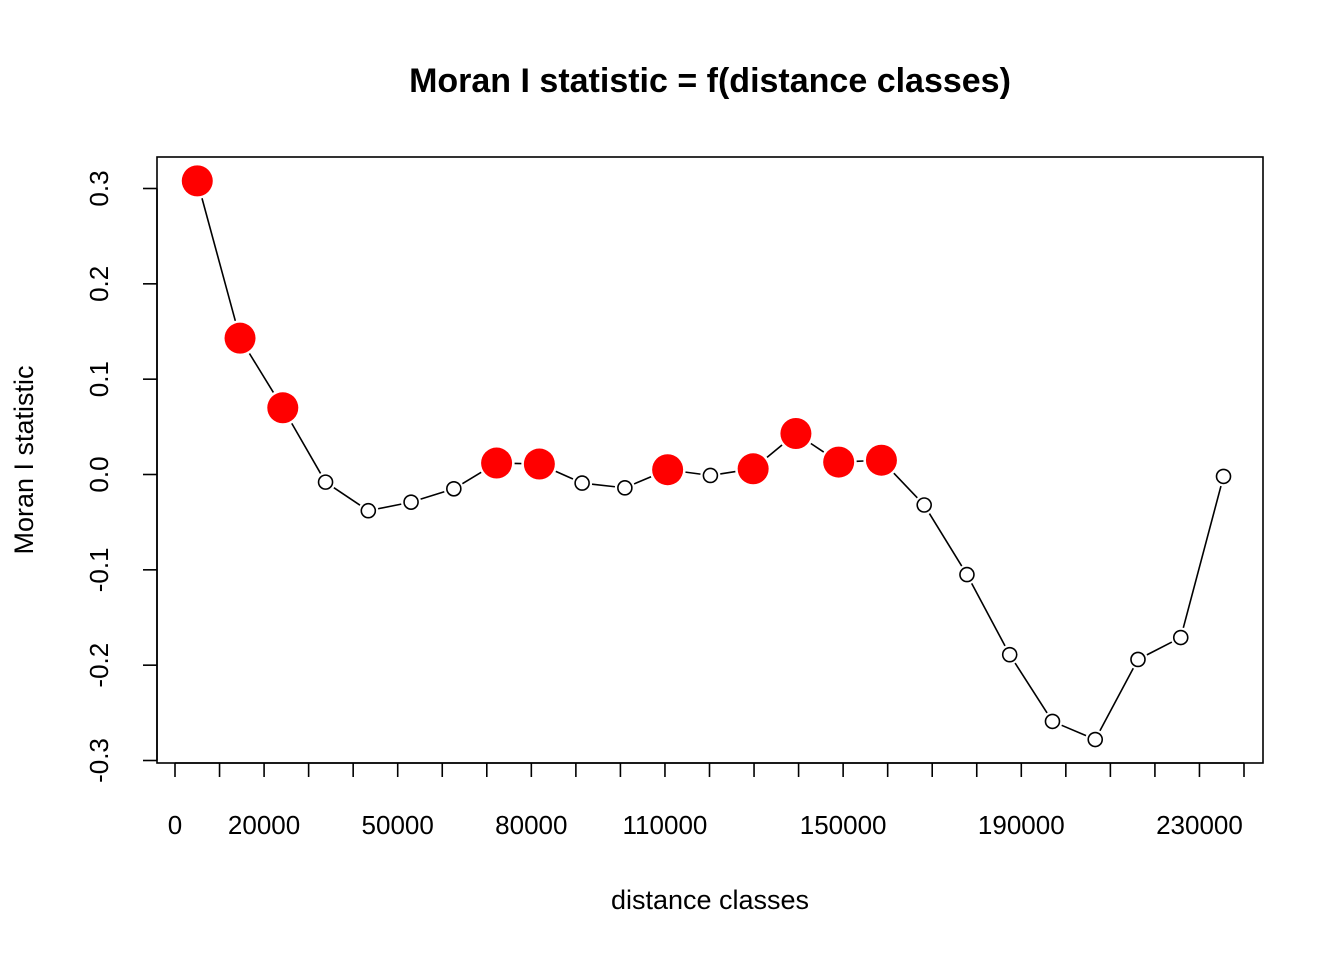 Image resolution: width=1344 pixels, height=960 pixels. I want to click on y-tick-label: 0.0, so click(99, 474).